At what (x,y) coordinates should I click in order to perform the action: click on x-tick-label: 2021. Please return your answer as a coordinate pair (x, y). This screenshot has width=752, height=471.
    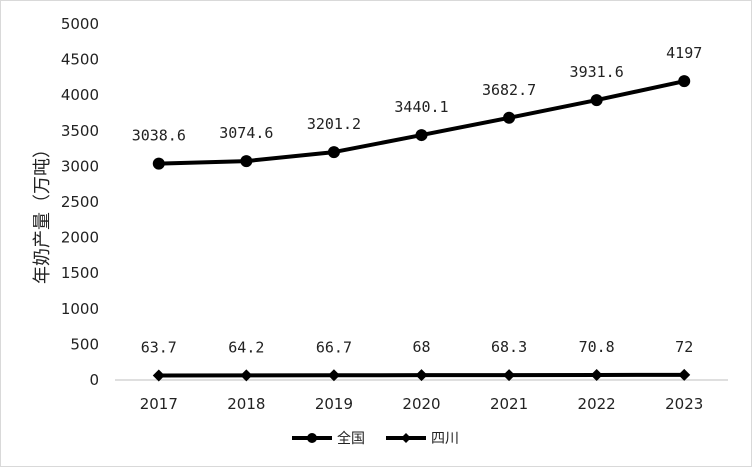
    Looking at the image, I should click on (509, 404).